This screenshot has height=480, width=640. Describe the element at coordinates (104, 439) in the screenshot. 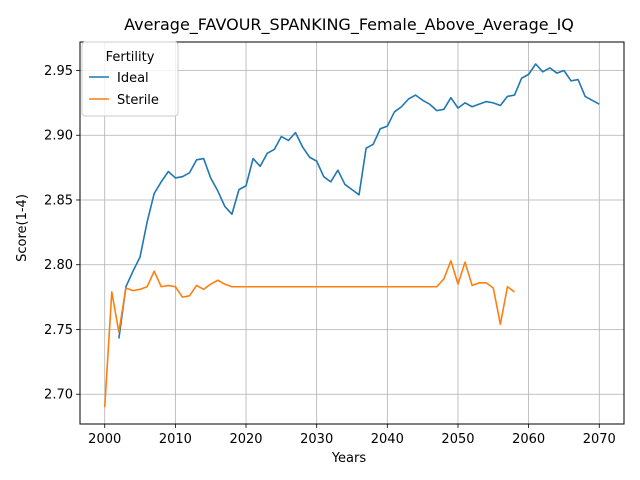

I see `x-tick-label: 2000` at that location.